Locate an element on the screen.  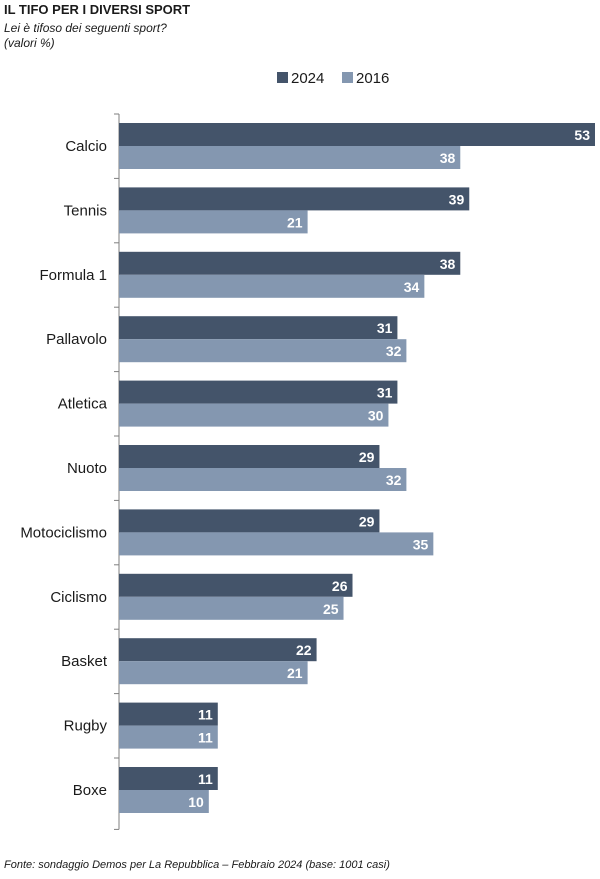
data-label-2024: 38 is located at coordinates (448, 264).